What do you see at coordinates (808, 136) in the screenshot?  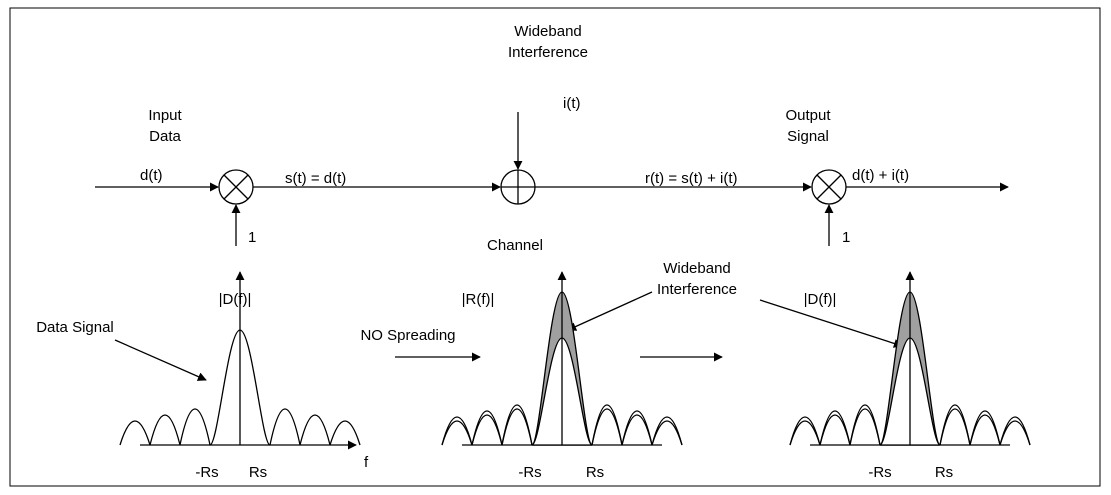 I see `label: Signal` at bounding box center [808, 136].